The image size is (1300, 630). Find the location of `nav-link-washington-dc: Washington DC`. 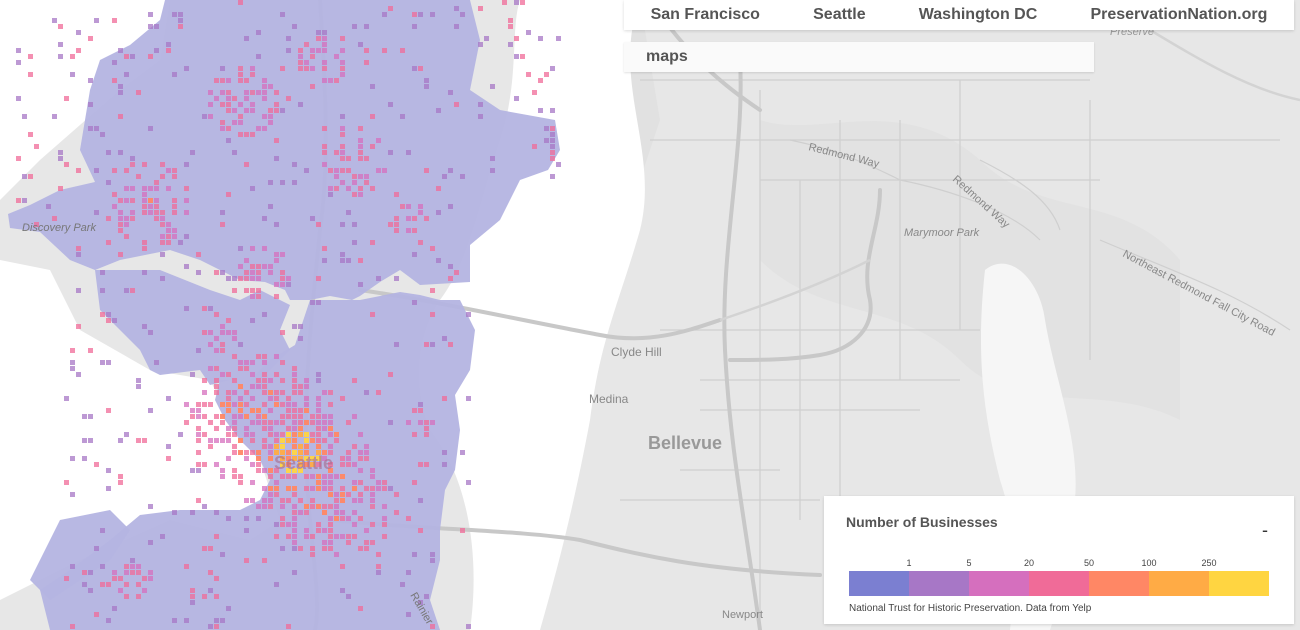

nav-link-washington-dc: Washington DC is located at coordinates (978, 14).